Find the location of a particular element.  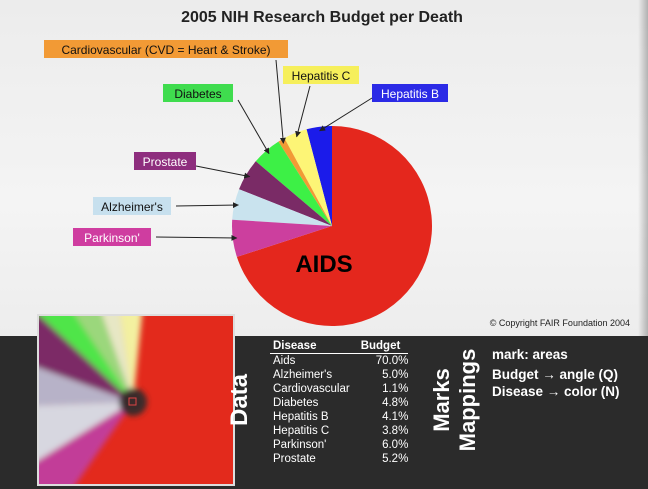

disease-mapping-line: Disease → color (N) is located at coordinates (556, 391).